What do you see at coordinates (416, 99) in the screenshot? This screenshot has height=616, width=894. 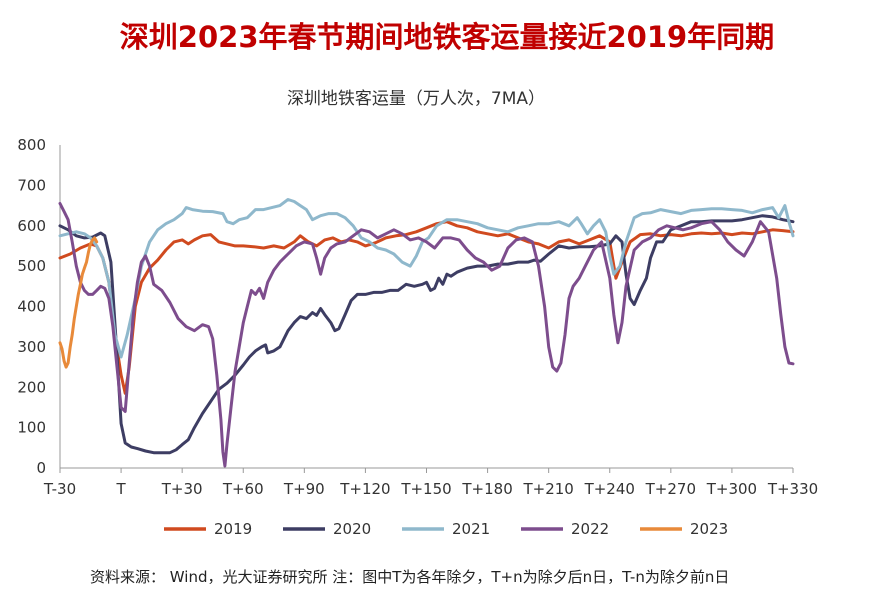 I see `chart-subtitle: 深圳地铁客运量（万人次，7MA）` at bounding box center [416, 99].